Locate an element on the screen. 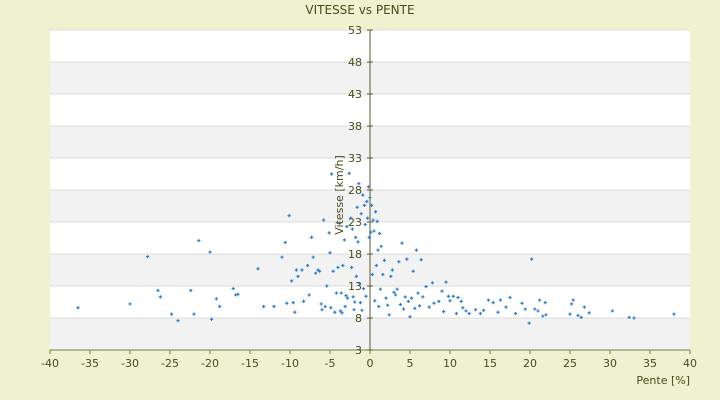 This screenshot has width=720, height=400. x-tick-label: -10 is located at coordinates (290, 363).